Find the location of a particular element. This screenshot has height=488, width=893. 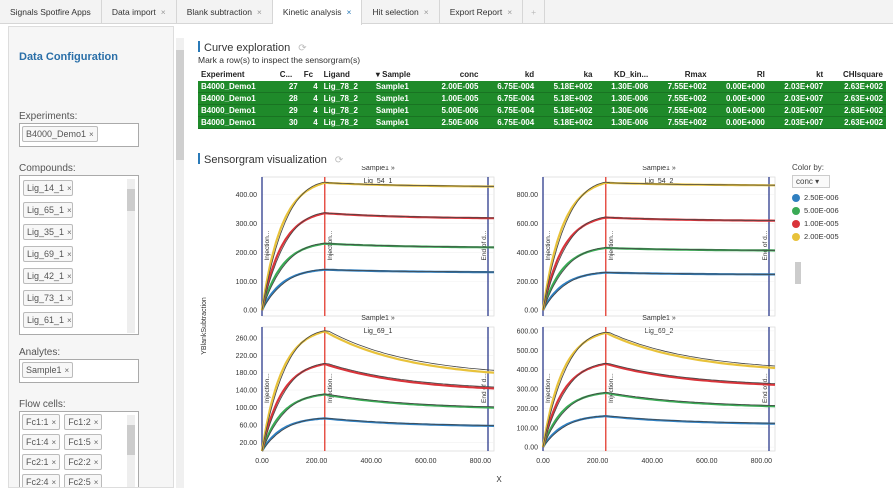

table-cell: 1.30E-006 is located at coordinates (623, 98).